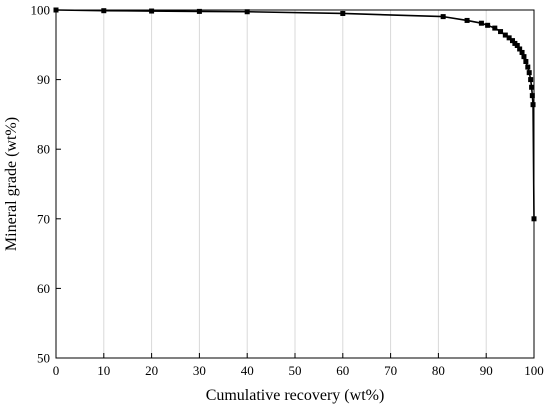 The width and height of the screenshot is (550, 409). Describe the element at coordinates (43, 149) in the screenshot. I see `y-tick-label: 80` at that location.